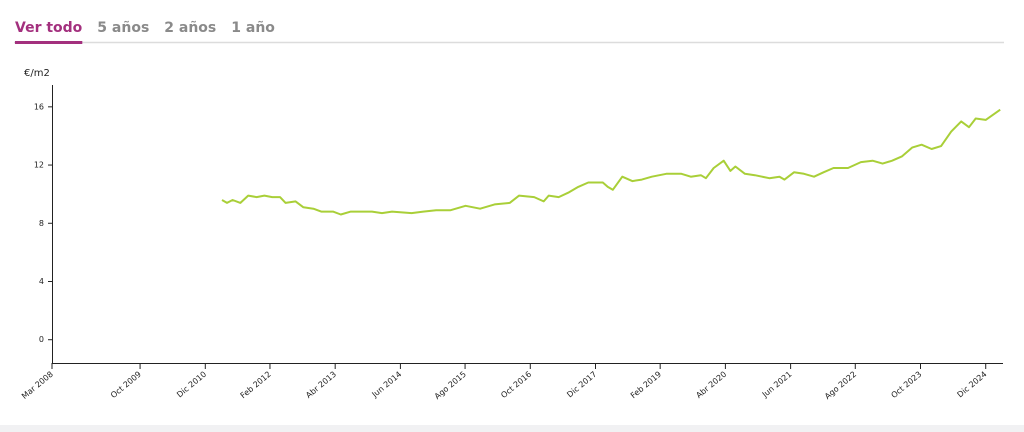  Describe the element at coordinates (516, 385) in the screenshot. I see `x-tick-label: Oct 2016` at that location.